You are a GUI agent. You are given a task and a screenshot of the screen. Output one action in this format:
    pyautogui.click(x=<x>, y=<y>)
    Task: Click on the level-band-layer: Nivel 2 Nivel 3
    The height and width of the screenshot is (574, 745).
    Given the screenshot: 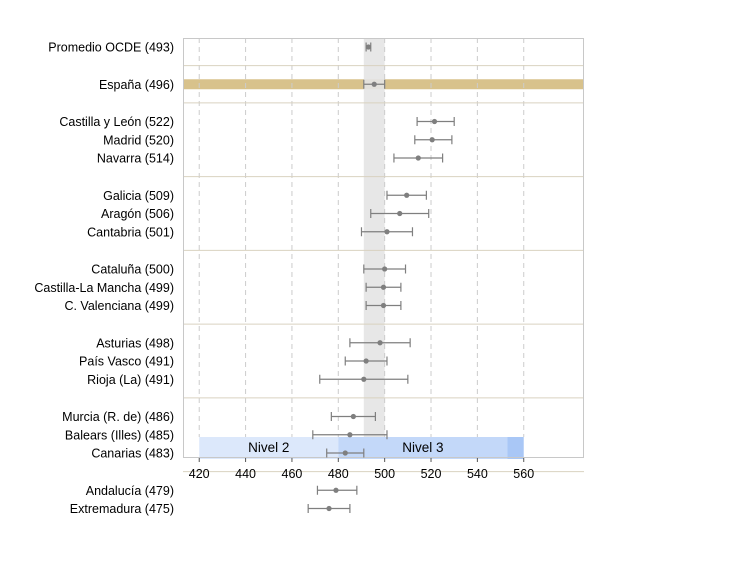 What is the action you would take?
    pyautogui.click(x=361, y=448)
    